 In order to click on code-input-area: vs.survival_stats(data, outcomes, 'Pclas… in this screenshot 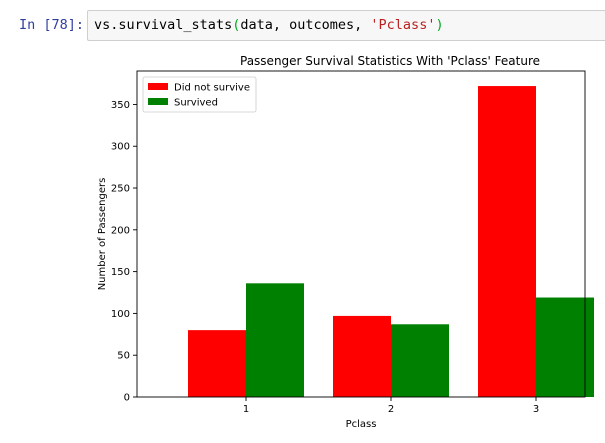, I will do `click(346, 25)`.